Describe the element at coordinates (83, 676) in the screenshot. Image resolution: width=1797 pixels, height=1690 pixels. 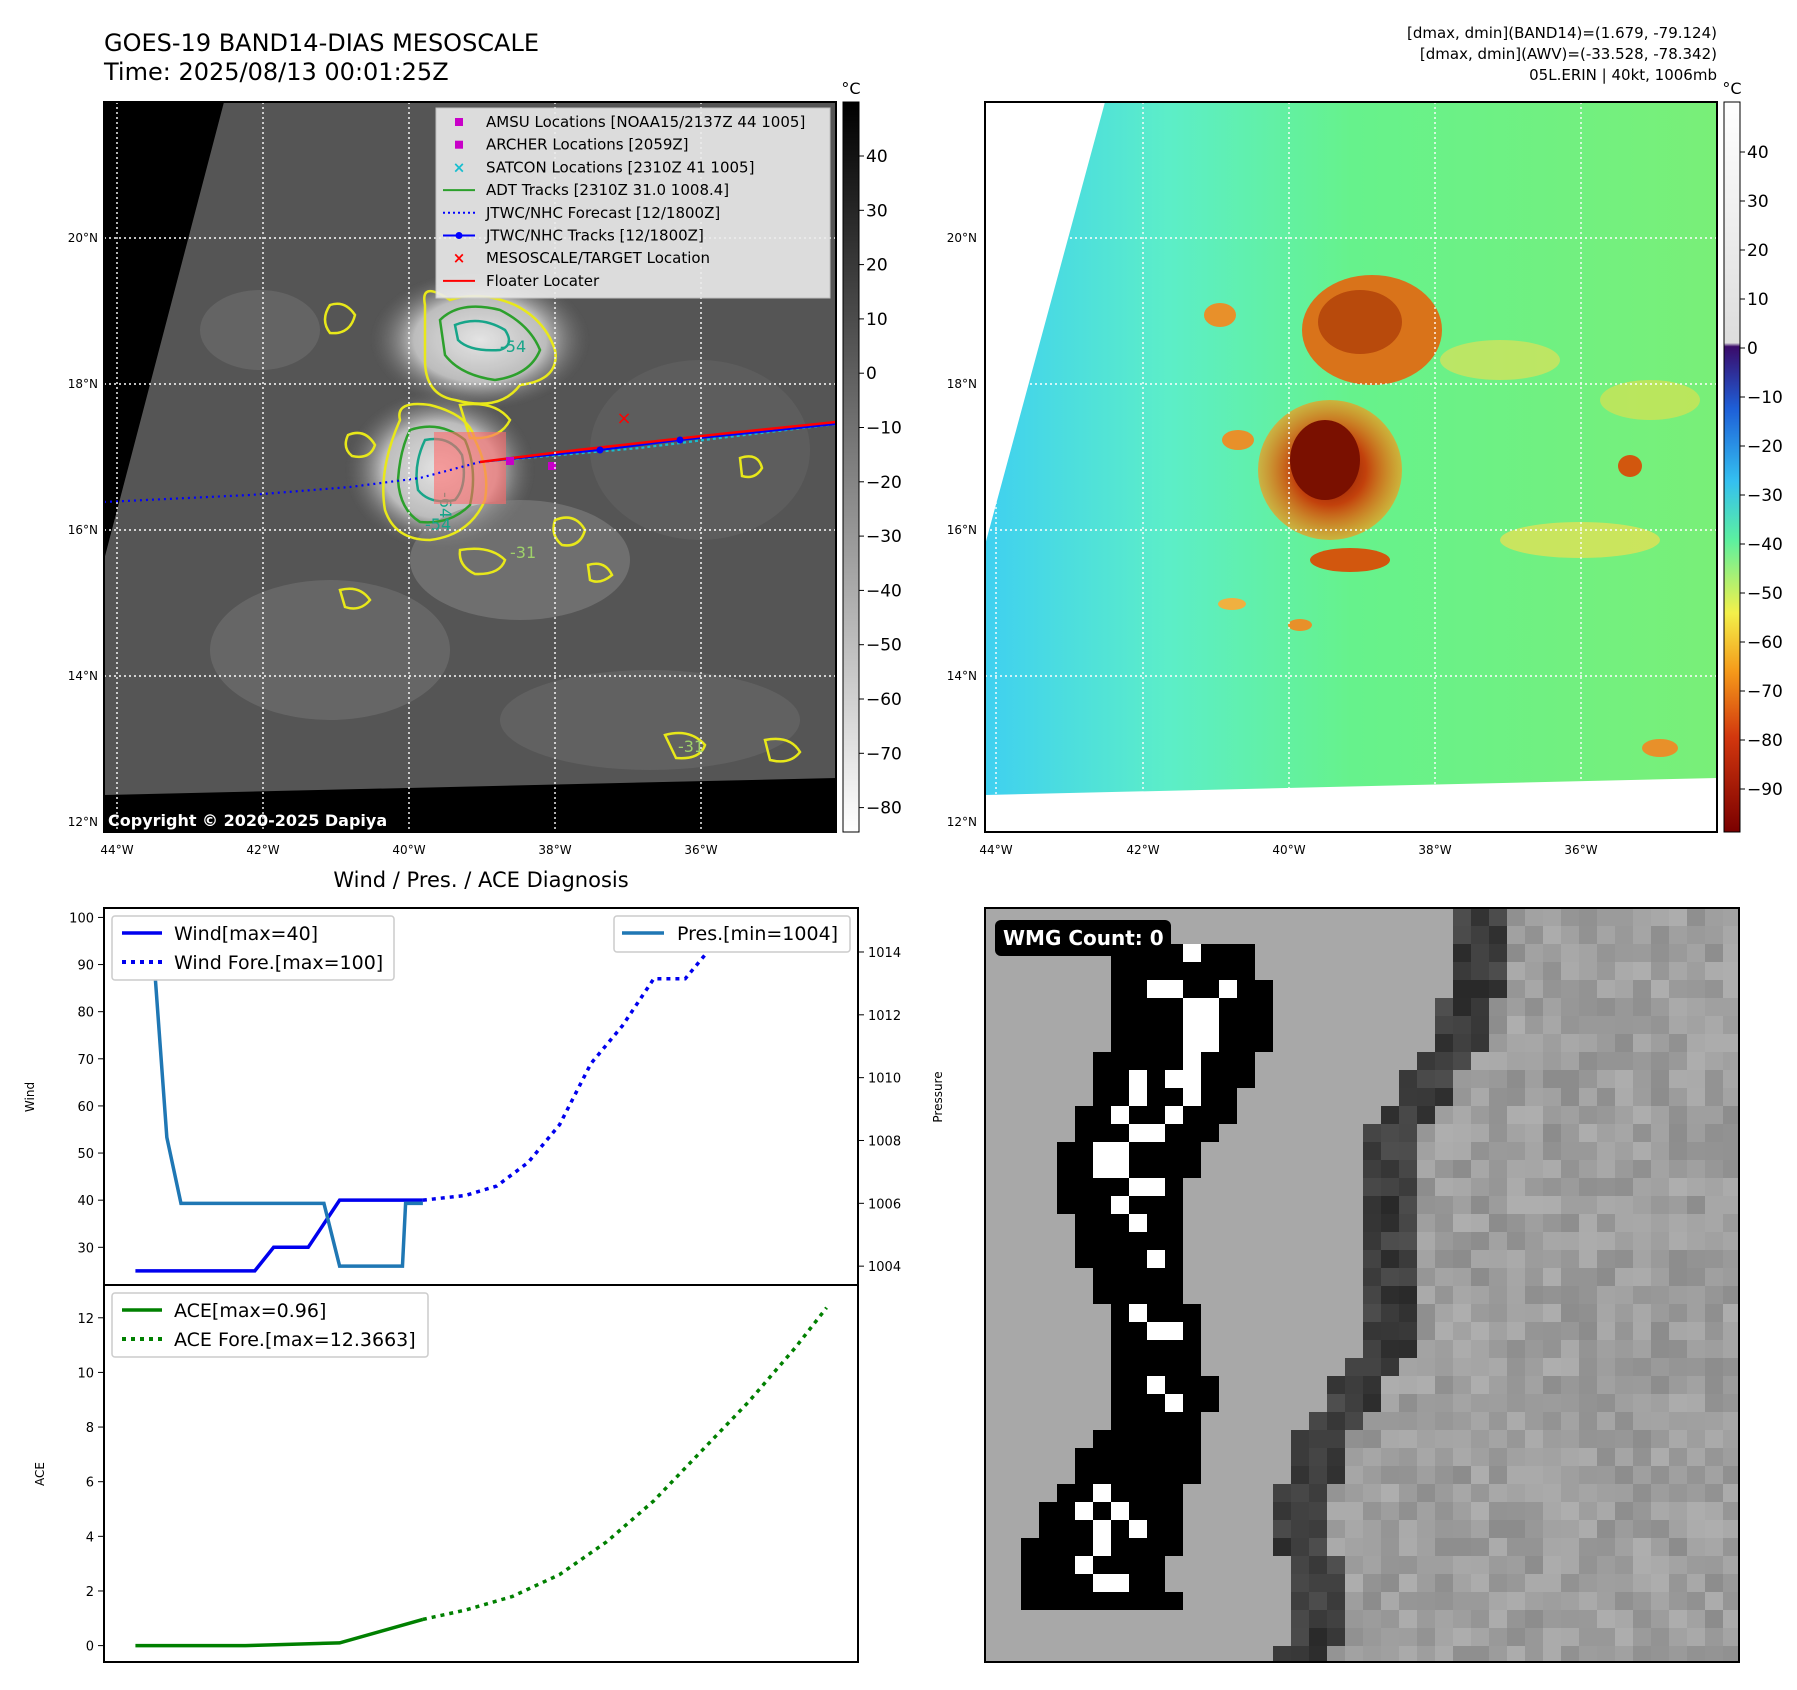
I see `lat-label: 14°N` at that location.